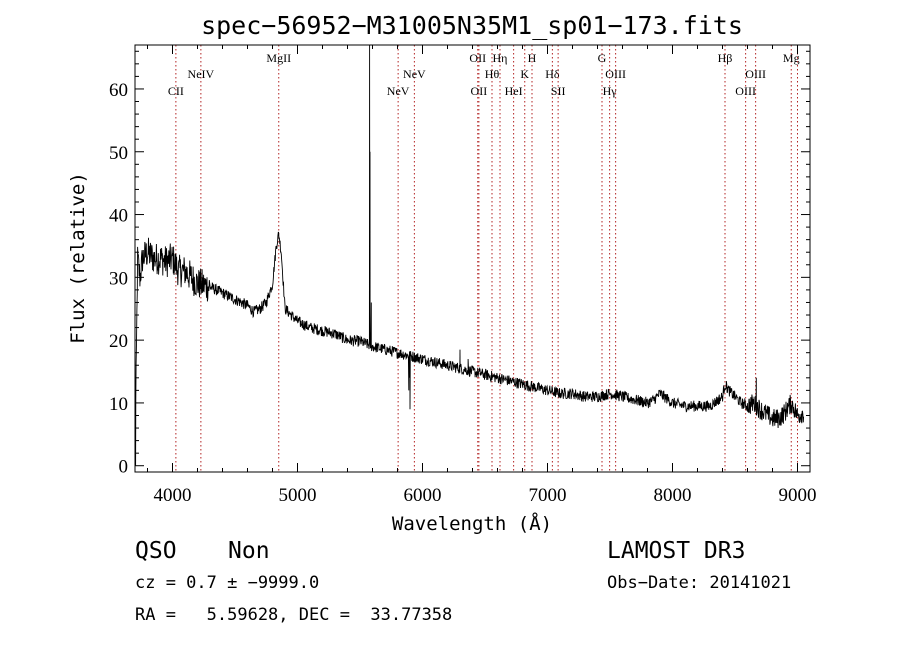 The height and width of the screenshot is (649, 900). Describe the element at coordinates (500, 58) in the screenshot. I see `line-marker-label: Hη` at that location.